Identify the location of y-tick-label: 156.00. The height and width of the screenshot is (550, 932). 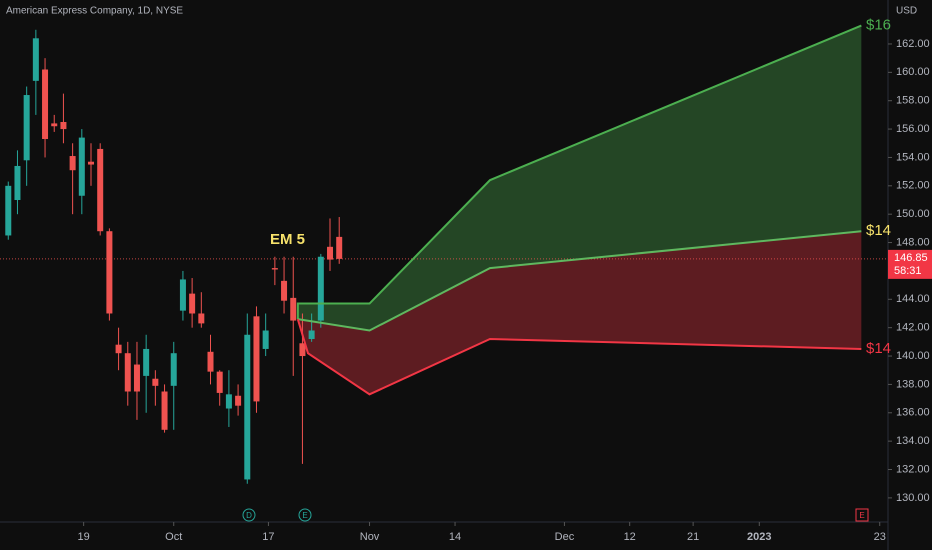
(913, 129).